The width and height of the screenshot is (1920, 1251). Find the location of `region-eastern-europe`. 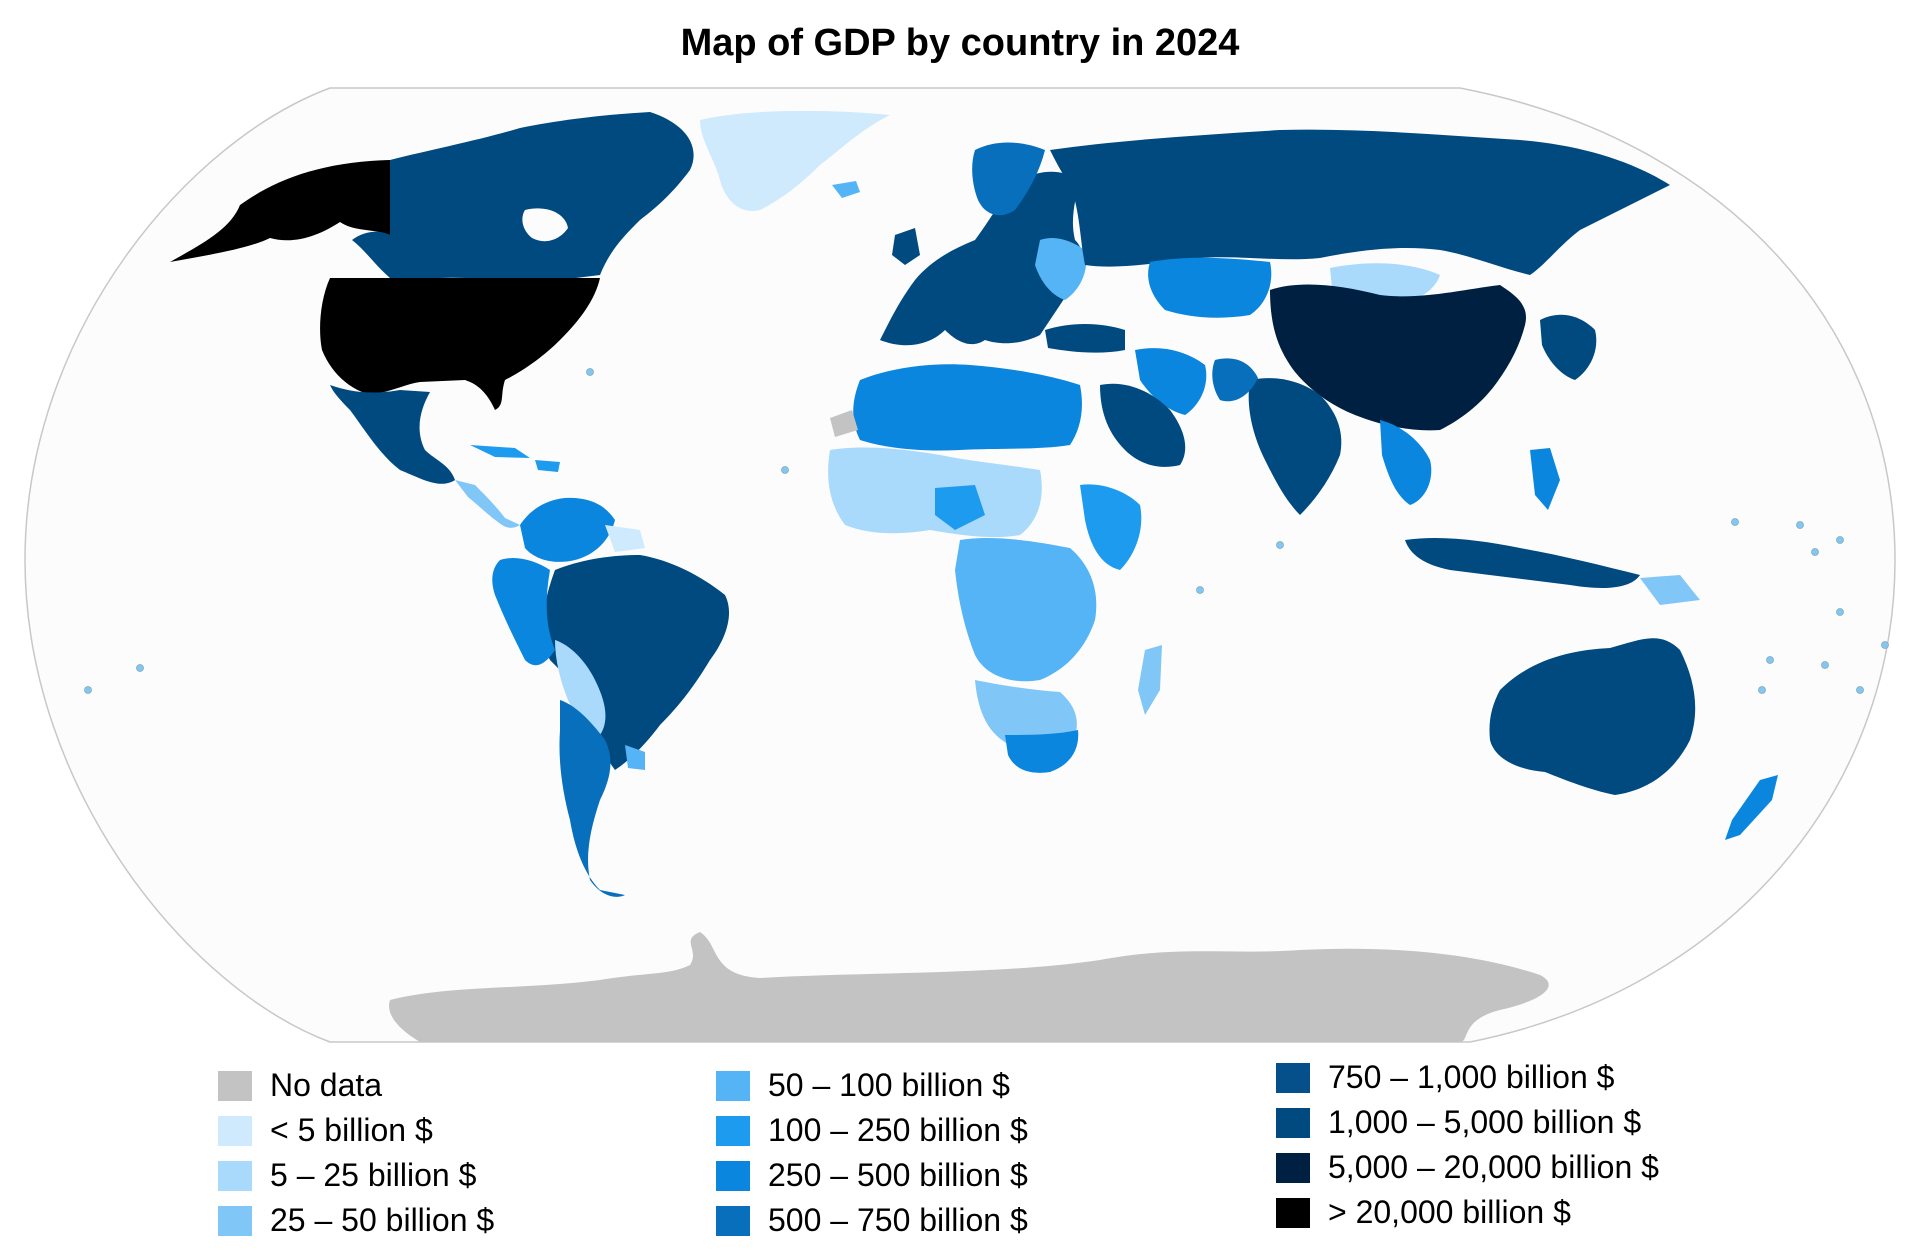

region-eastern-europe is located at coordinates (1061, 269).